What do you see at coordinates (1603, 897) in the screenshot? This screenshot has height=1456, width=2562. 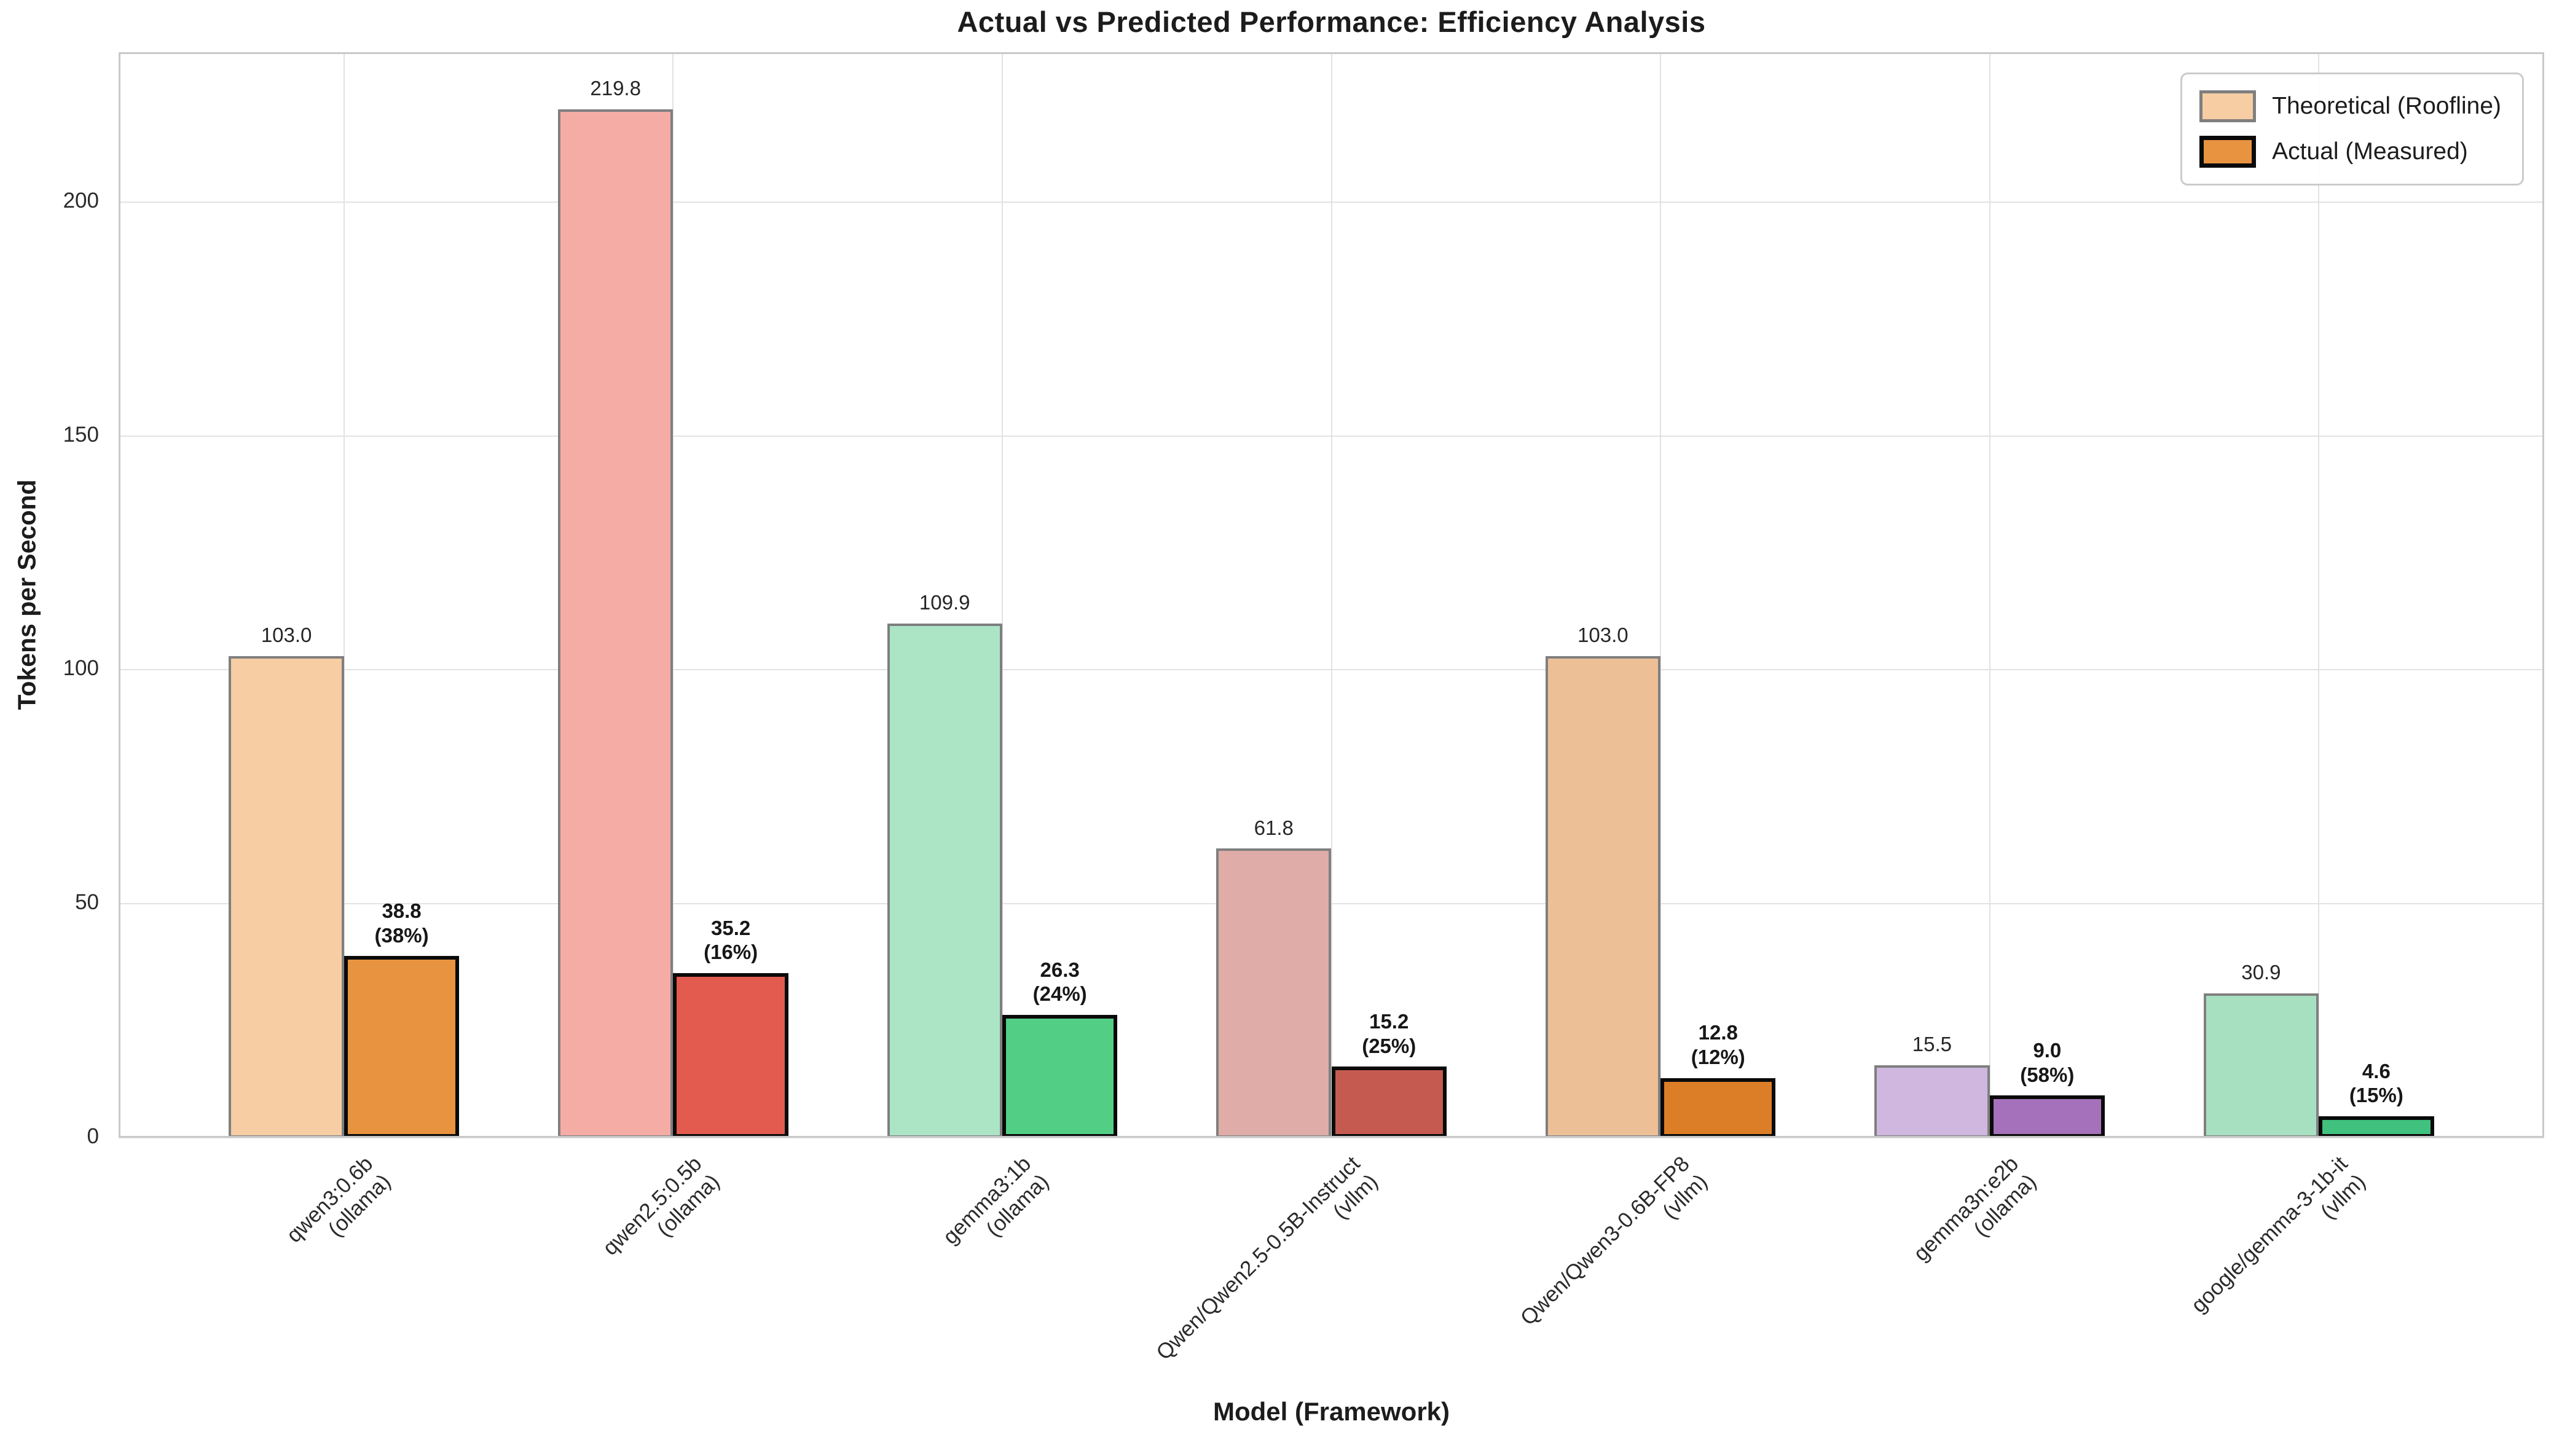 I see `bar-theoretical-Qwen/Qwen3-0.6B-FP8` at bounding box center [1603, 897].